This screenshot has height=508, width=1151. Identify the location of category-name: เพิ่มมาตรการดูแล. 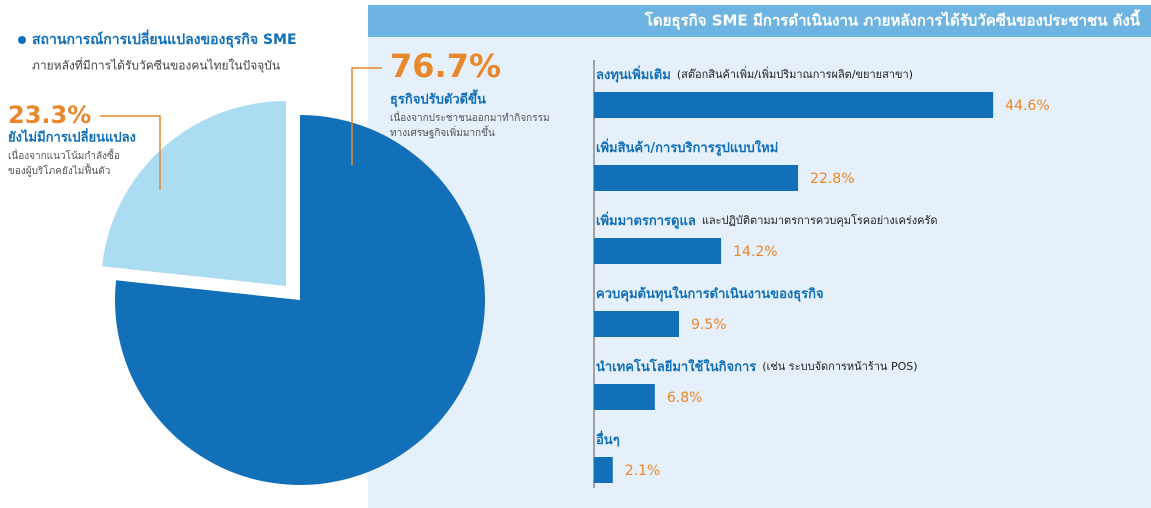
(646, 220).